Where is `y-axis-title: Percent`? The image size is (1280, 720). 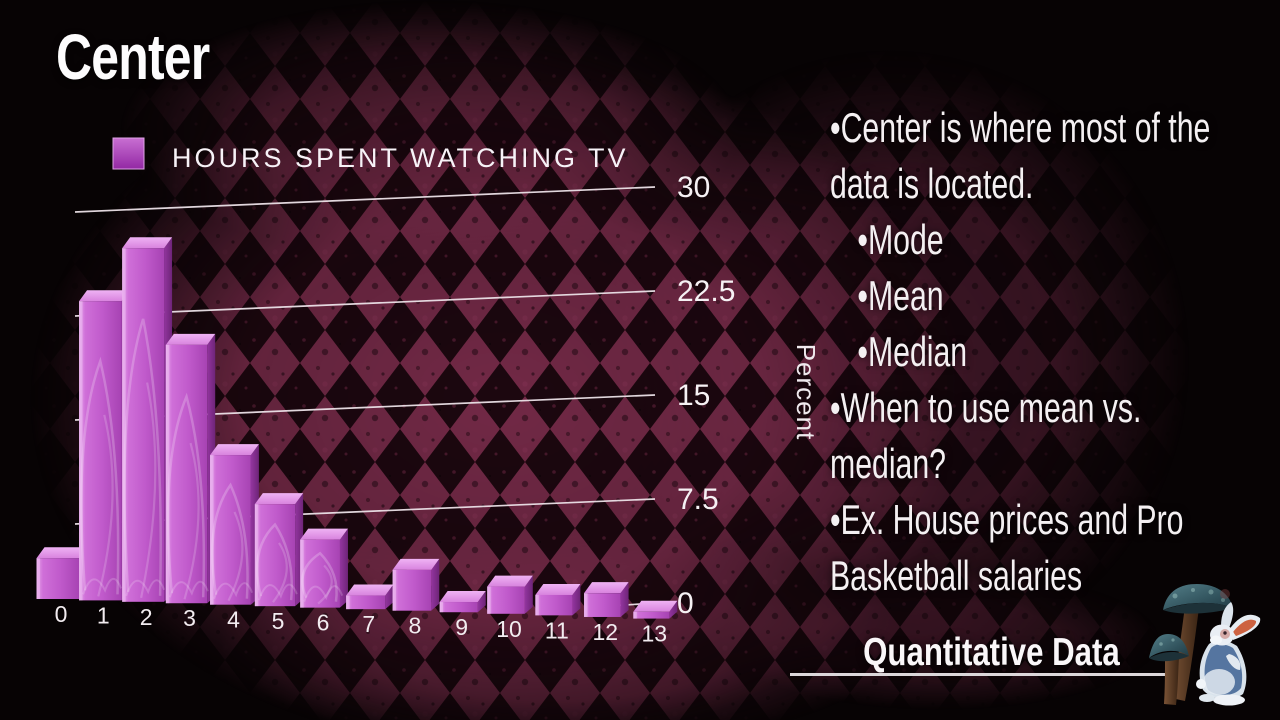
y-axis-title: Percent is located at coordinates (806, 392).